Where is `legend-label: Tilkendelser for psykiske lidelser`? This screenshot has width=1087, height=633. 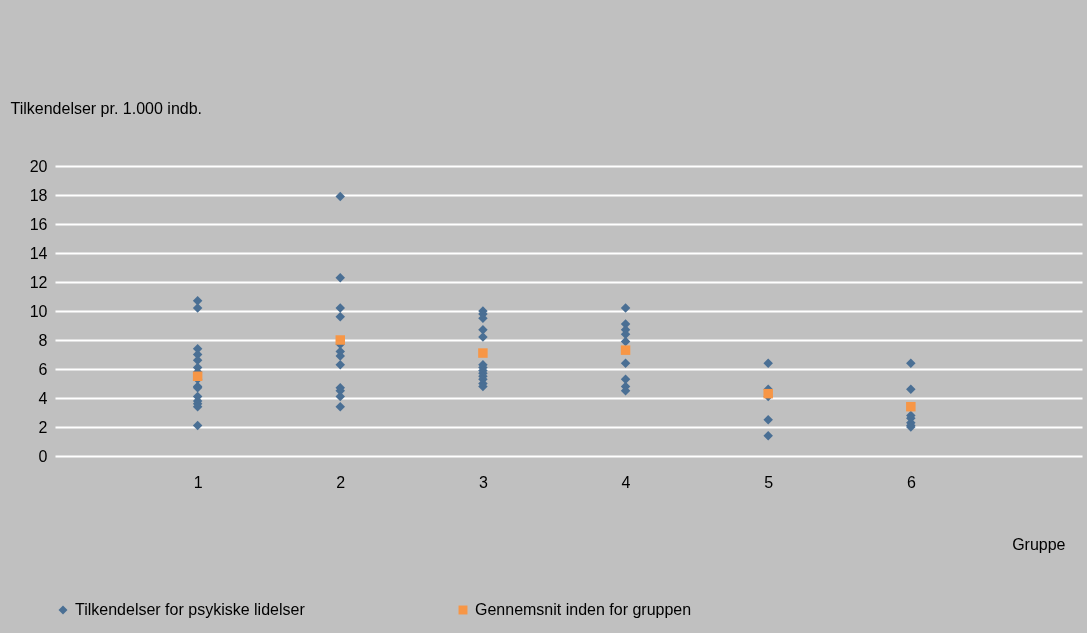
legend-label: Tilkendelser for psykiske lidelser is located at coordinates (190, 609).